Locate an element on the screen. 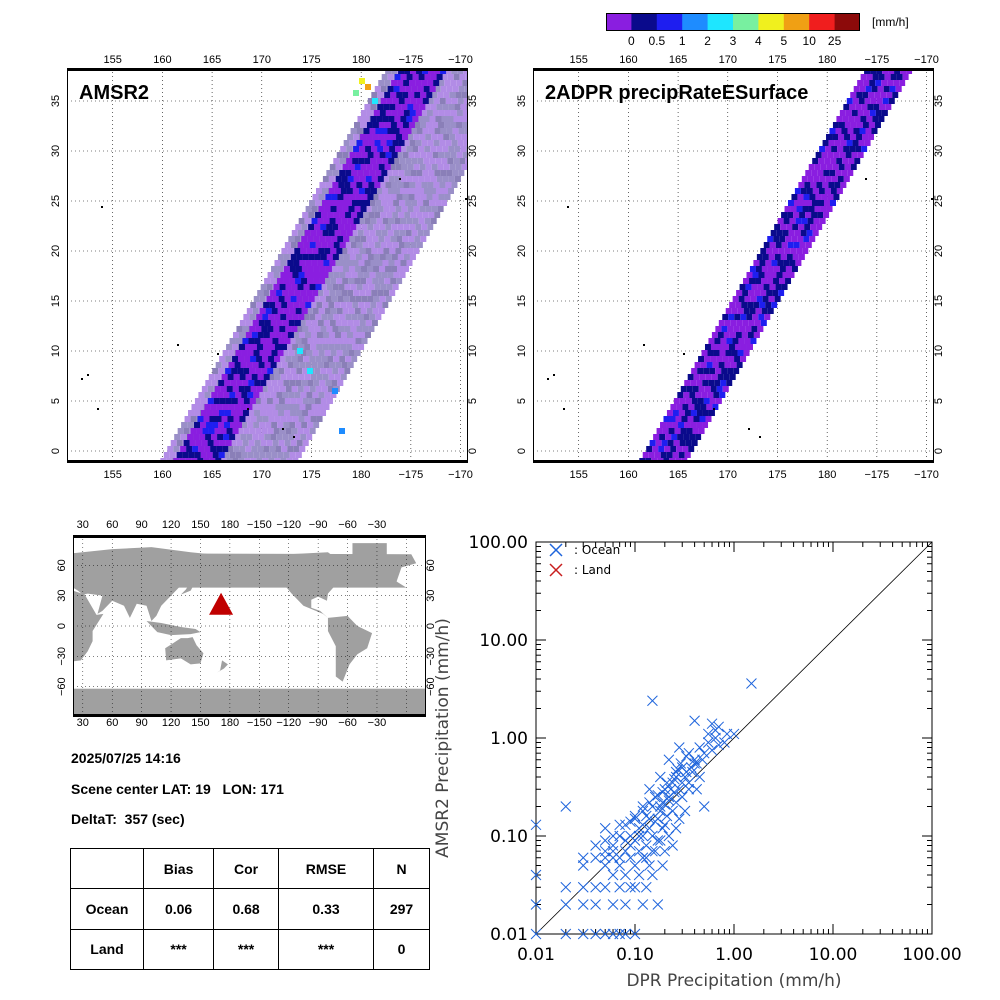 Image resolution: width=1000 pixels, height=1000 pixels. stats-cell: 0 is located at coordinates (401, 949).